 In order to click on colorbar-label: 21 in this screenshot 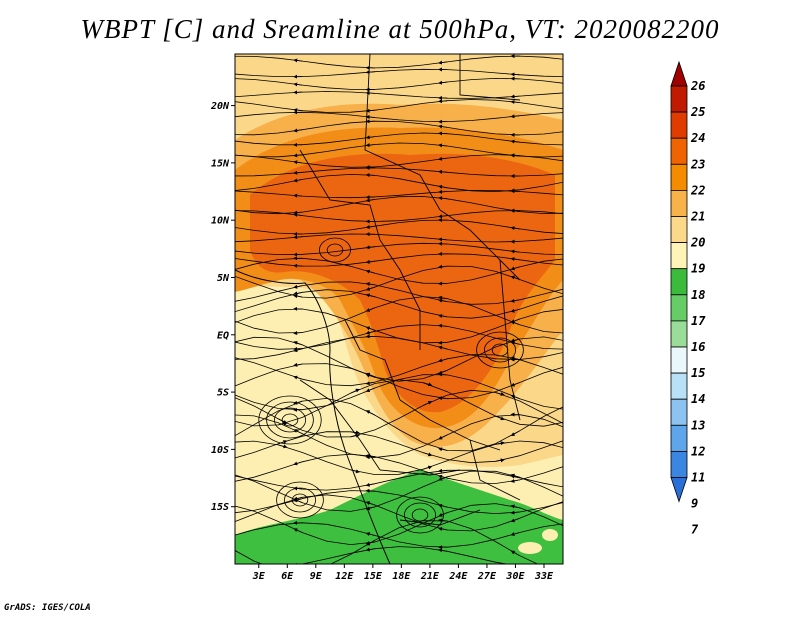, I will do `click(697, 217)`.